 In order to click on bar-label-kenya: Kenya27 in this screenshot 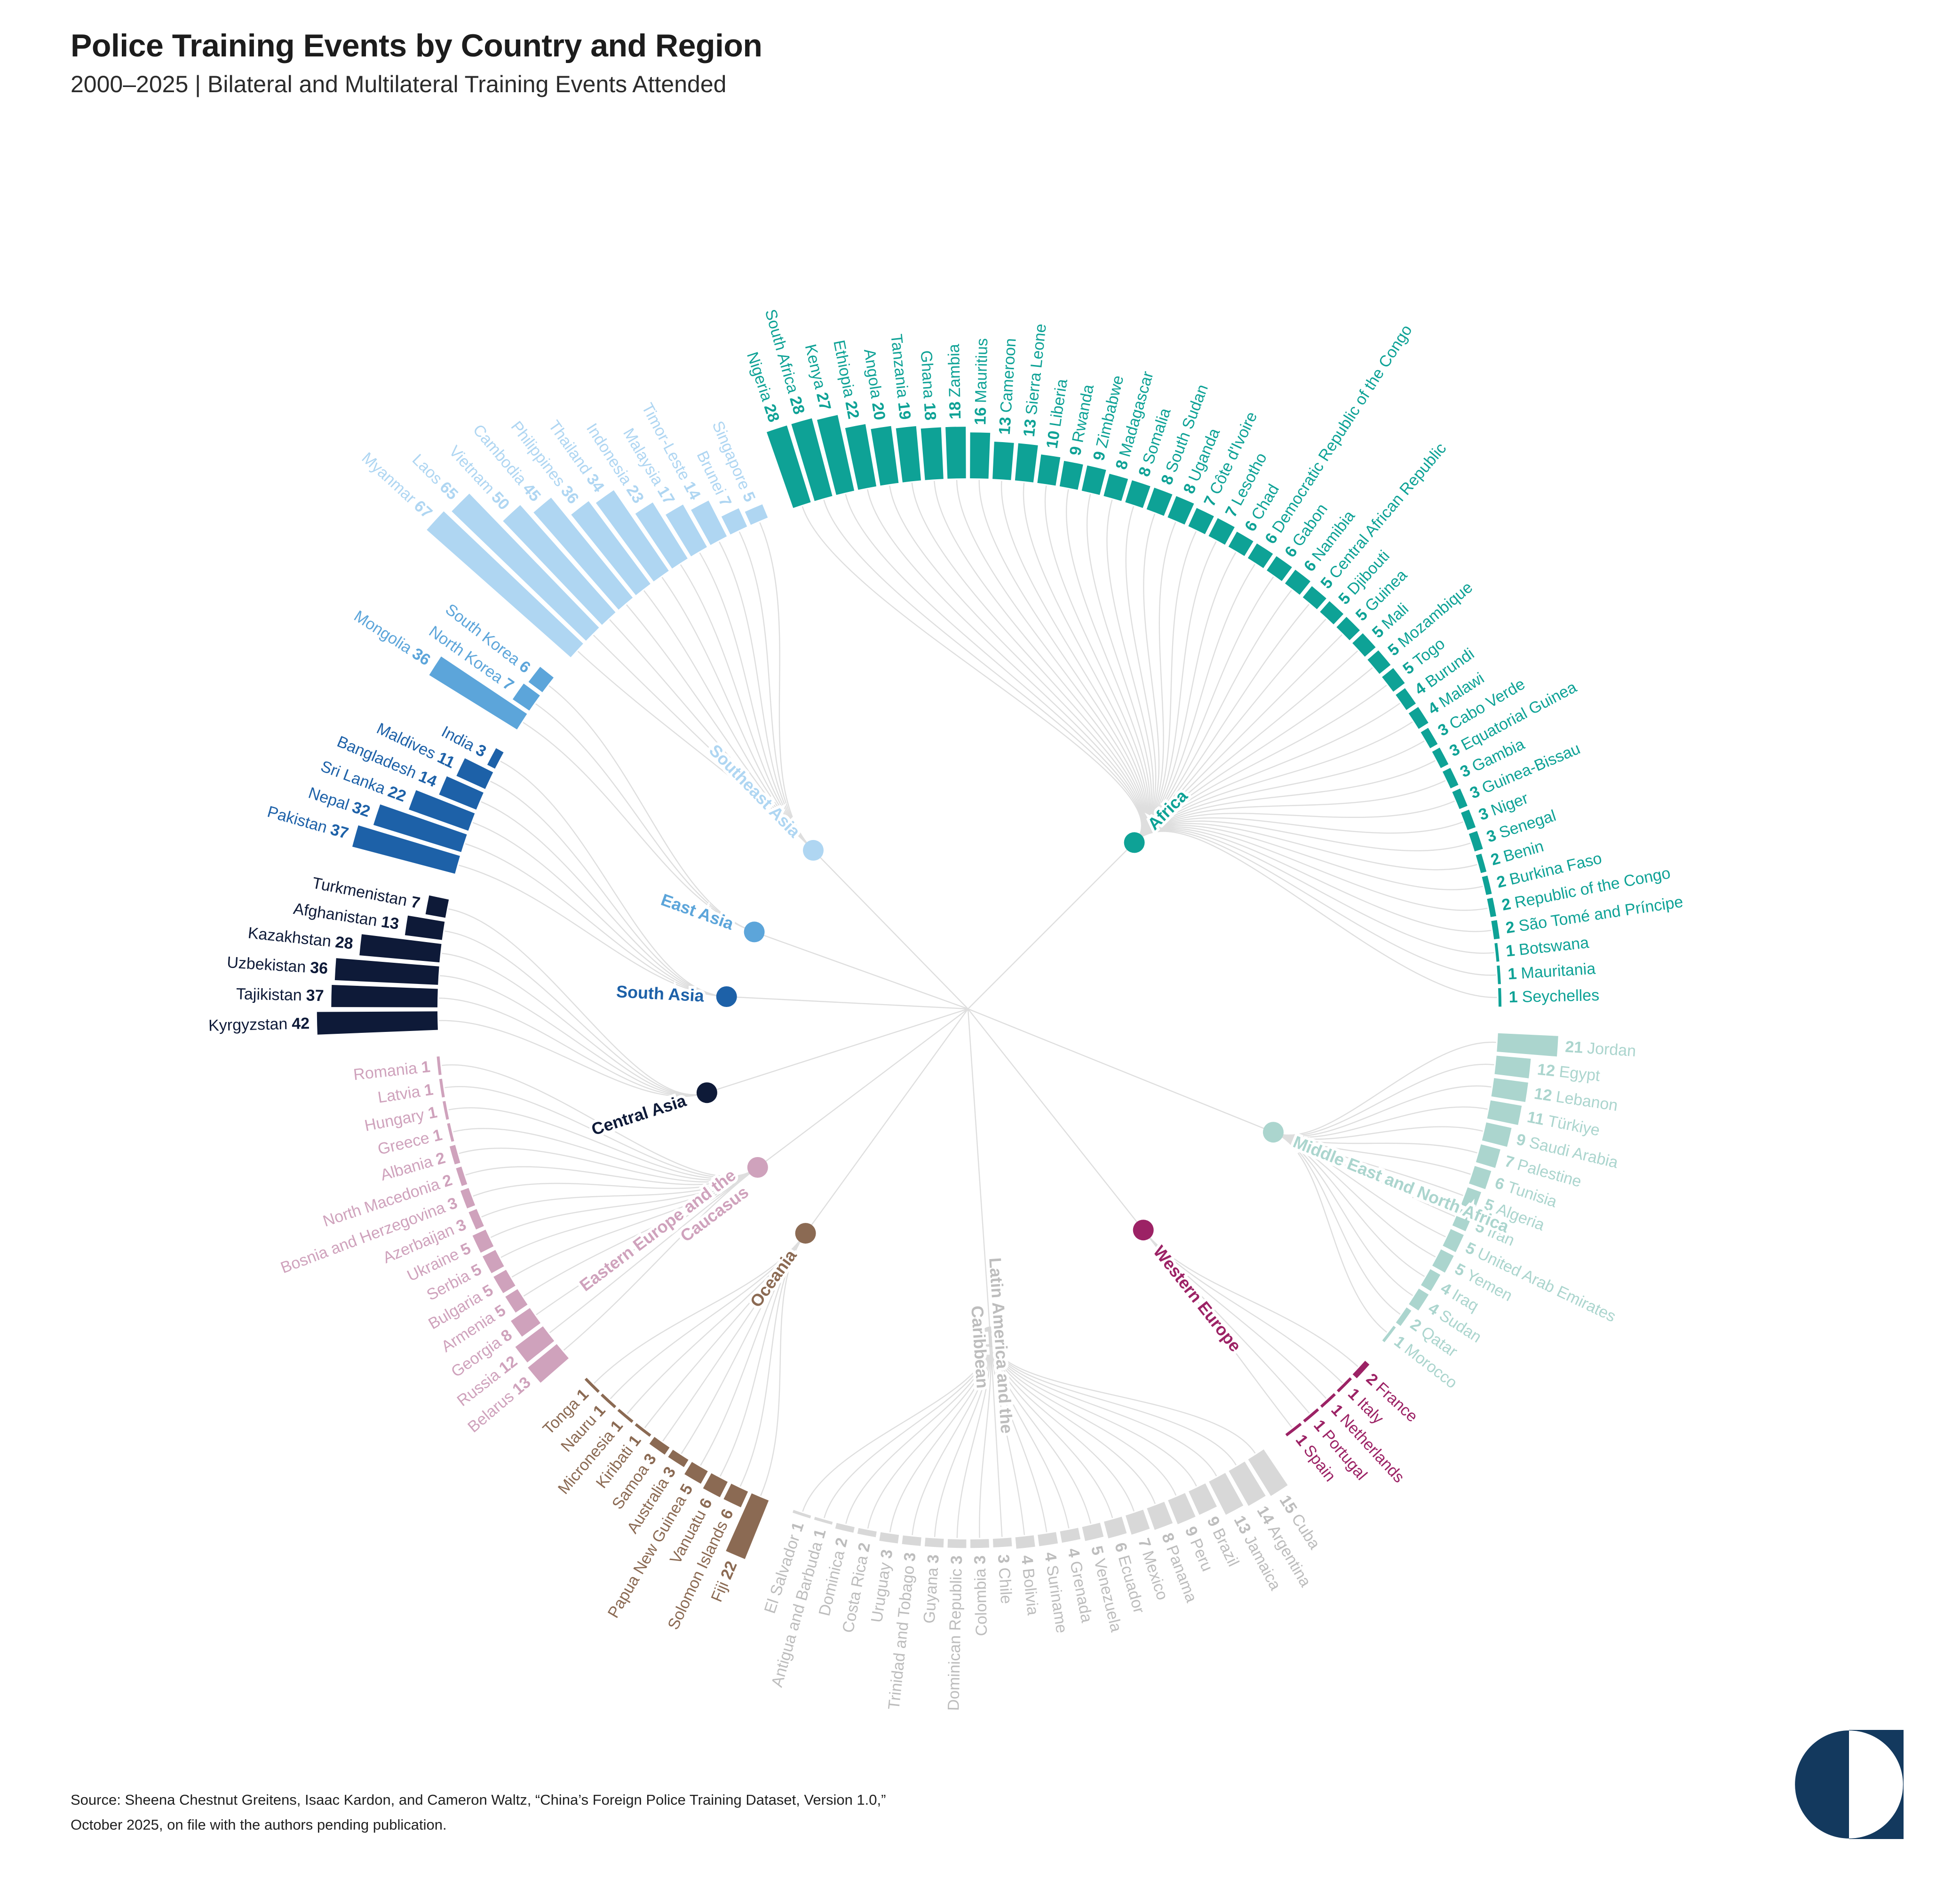, I will do `click(817, 377)`.